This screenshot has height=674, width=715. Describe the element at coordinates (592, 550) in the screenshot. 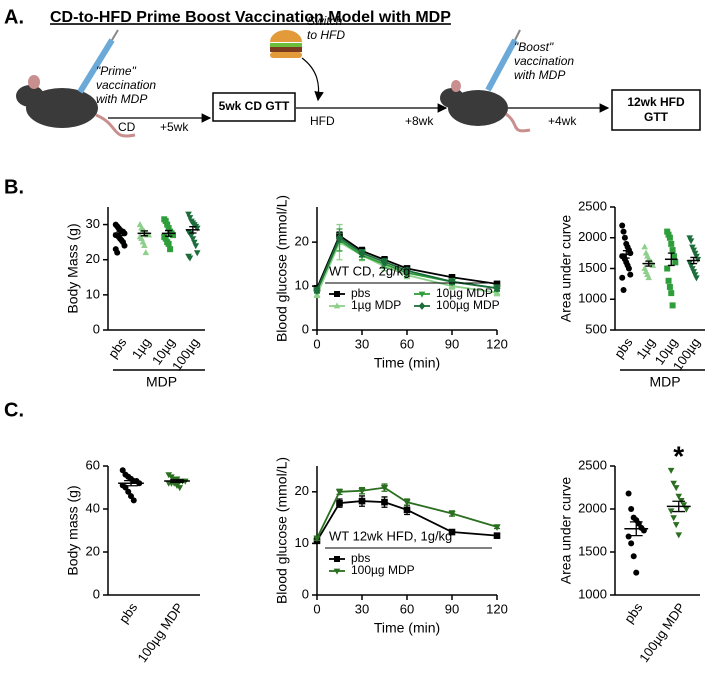

I see `y-tick-label: 1500` at that location.